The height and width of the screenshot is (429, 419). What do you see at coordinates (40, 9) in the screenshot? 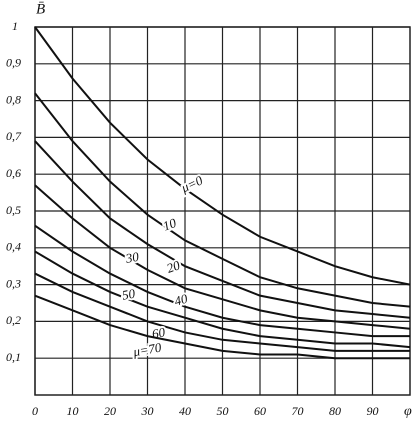
I see `y-axis-label: B̄` at bounding box center [40, 9].